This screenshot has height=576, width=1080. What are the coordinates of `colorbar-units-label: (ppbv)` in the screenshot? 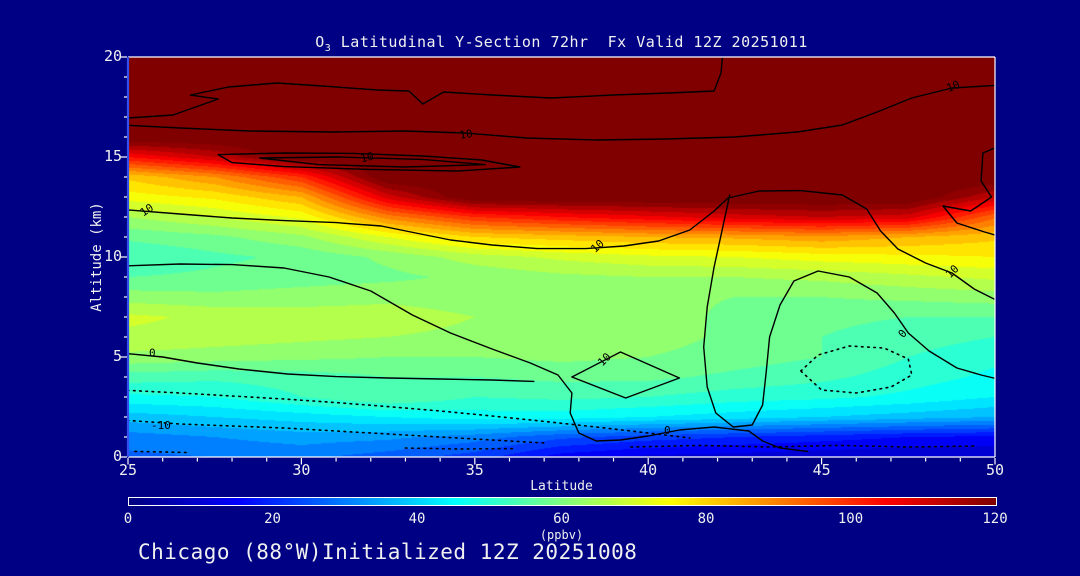 It's located at (561, 535).